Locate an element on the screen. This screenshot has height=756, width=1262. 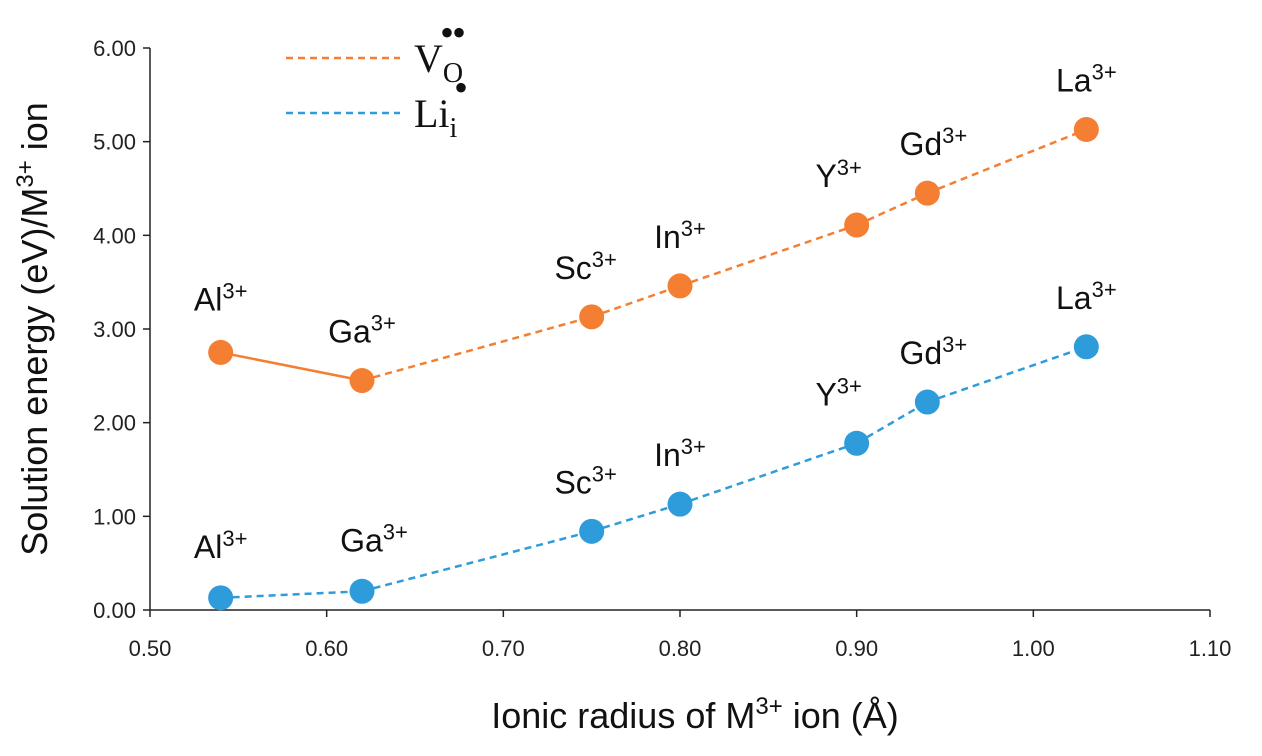
x-tick-label: 0.80 is located at coordinates (680, 648).